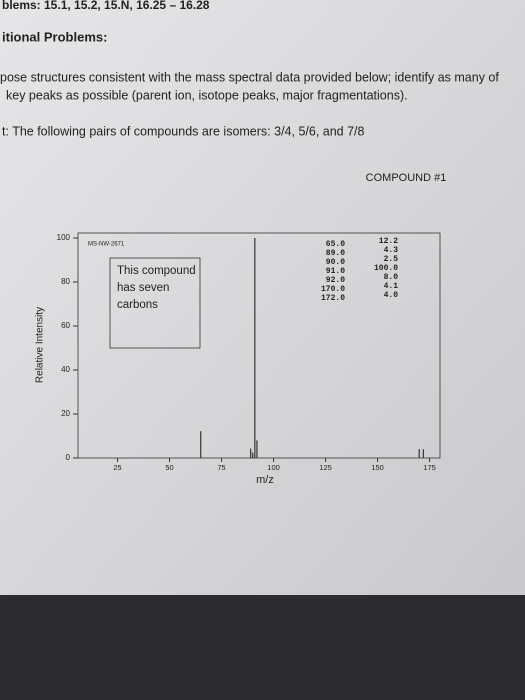  What do you see at coordinates (391, 250) in the screenshot?
I see `peak-intensity: 4.3` at bounding box center [391, 250].